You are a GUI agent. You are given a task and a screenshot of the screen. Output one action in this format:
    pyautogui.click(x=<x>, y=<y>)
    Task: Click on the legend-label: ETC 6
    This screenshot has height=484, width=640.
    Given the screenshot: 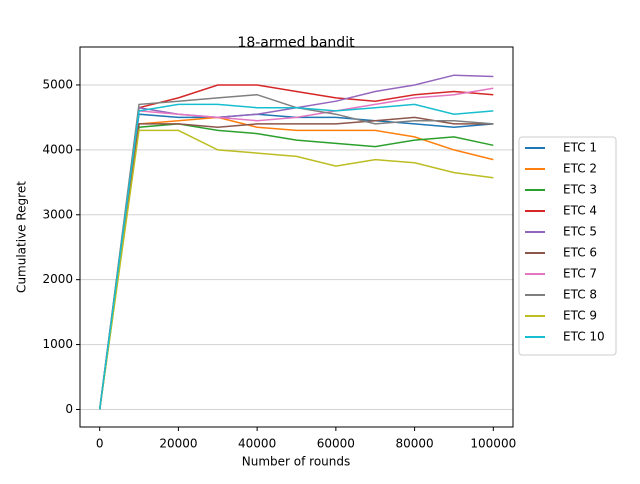 What is the action you would take?
    pyautogui.click(x=580, y=253)
    